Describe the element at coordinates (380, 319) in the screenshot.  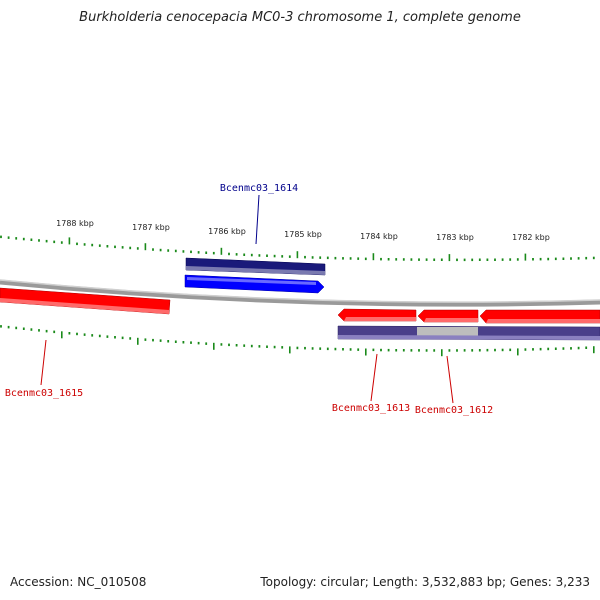
I see `gene-bcenmc03-1613-arrow-highlight` at that location.